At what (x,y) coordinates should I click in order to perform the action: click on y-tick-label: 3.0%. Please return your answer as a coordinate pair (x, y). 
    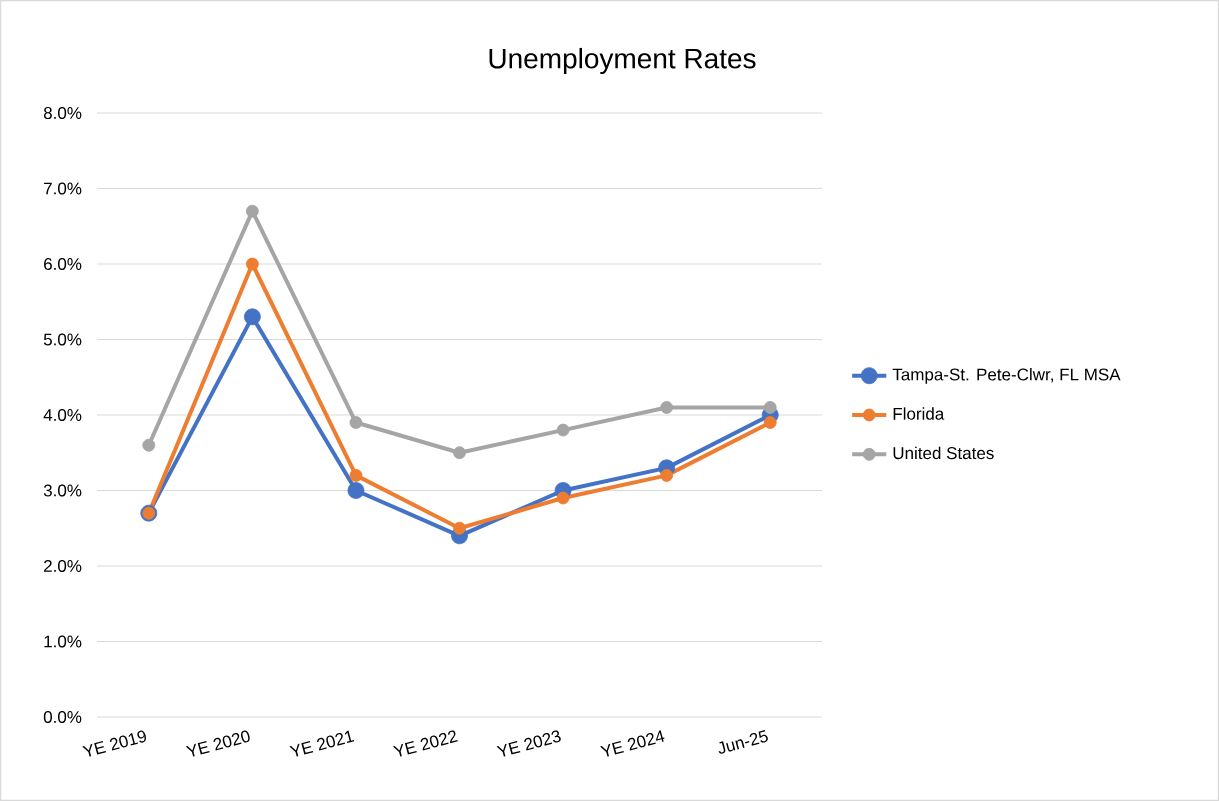
    Looking at the image, I should click on (62, 490).